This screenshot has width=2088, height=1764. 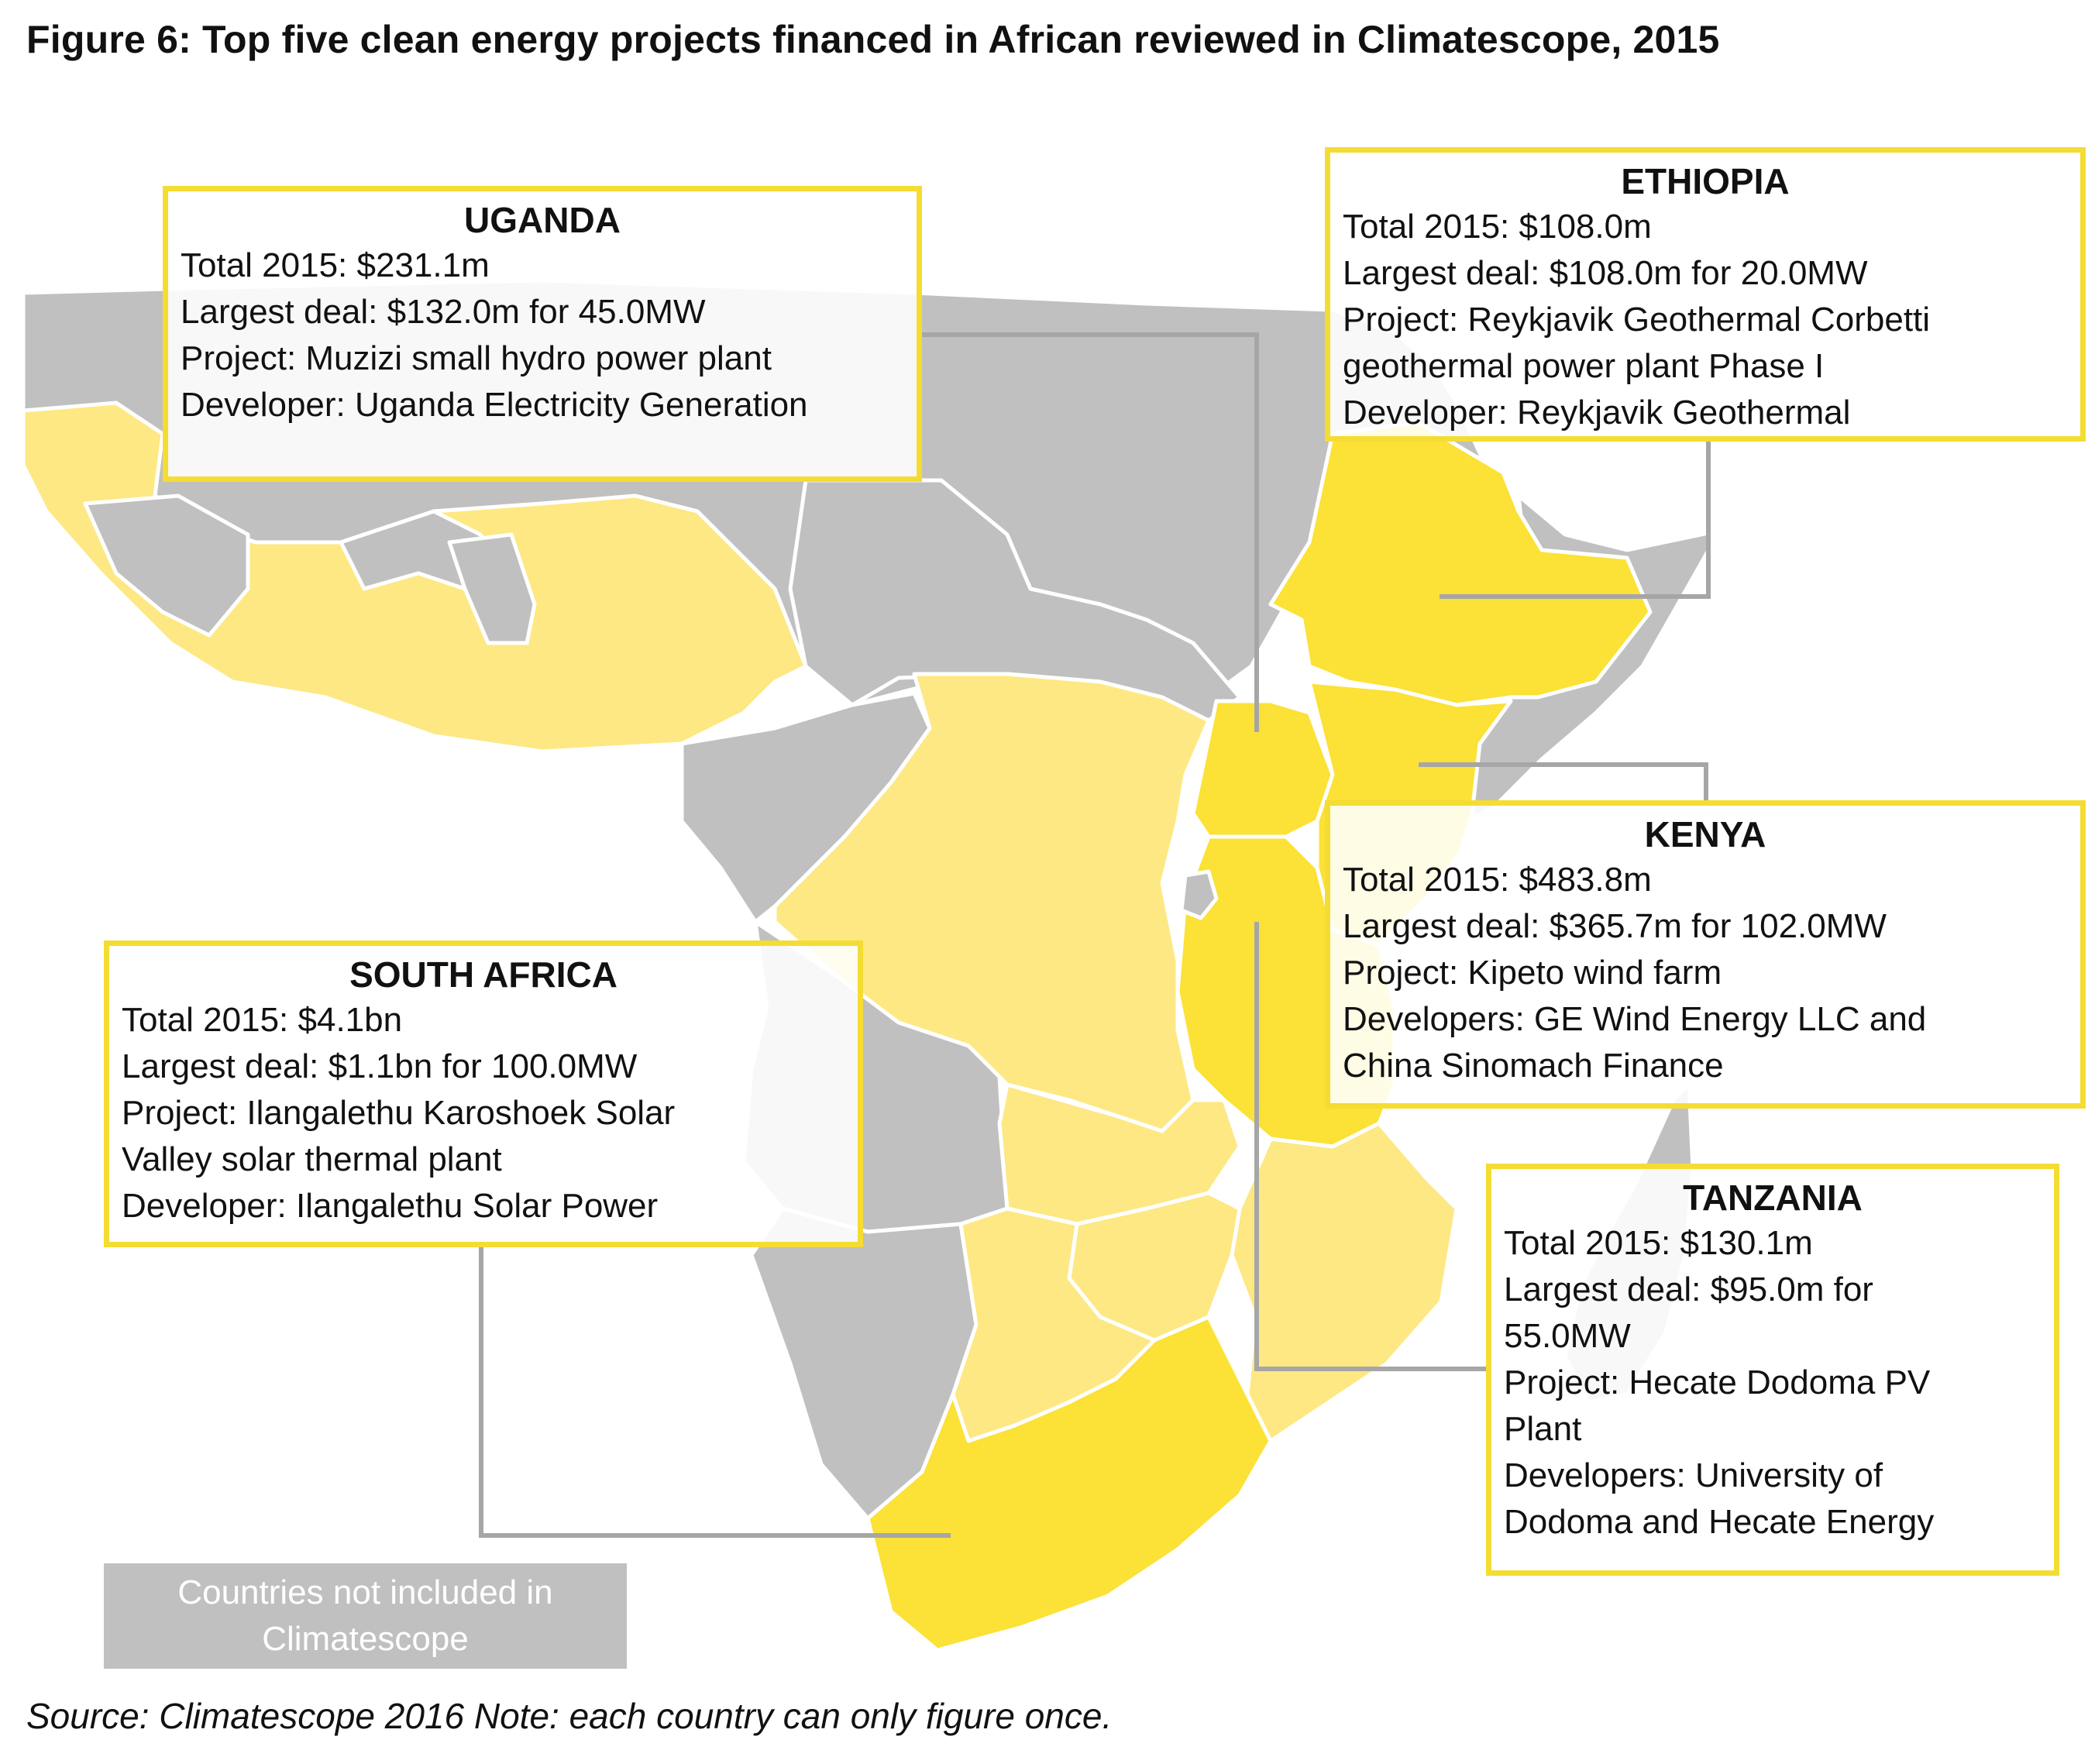 I want to click on lake-victoria, so click(x=1199, y=894).